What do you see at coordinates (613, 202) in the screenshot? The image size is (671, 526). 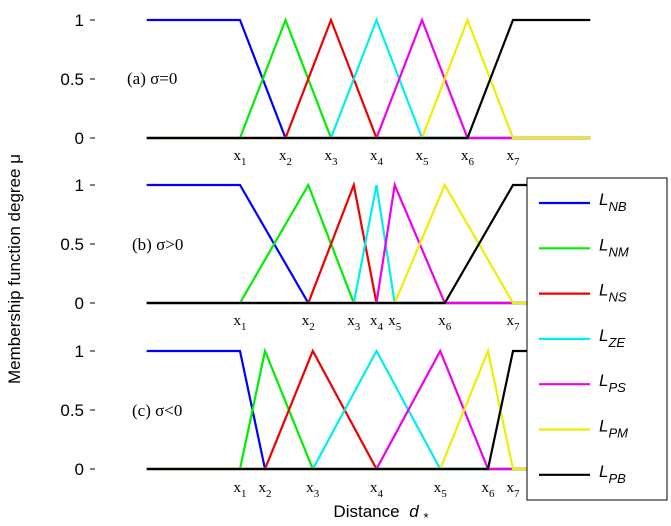 I see `legend-label-nb: LNB` at bounding box center [613, 202].